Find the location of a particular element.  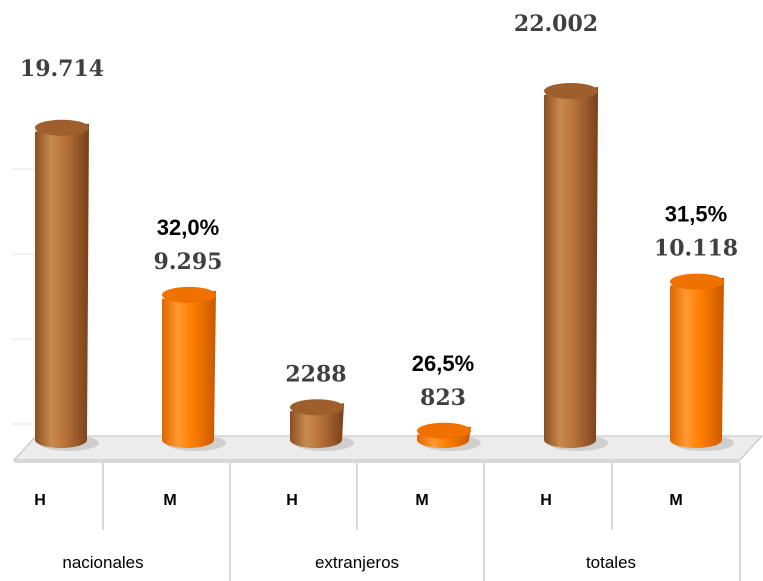

bar-nacionales-H is located at coordinates (67, 285).